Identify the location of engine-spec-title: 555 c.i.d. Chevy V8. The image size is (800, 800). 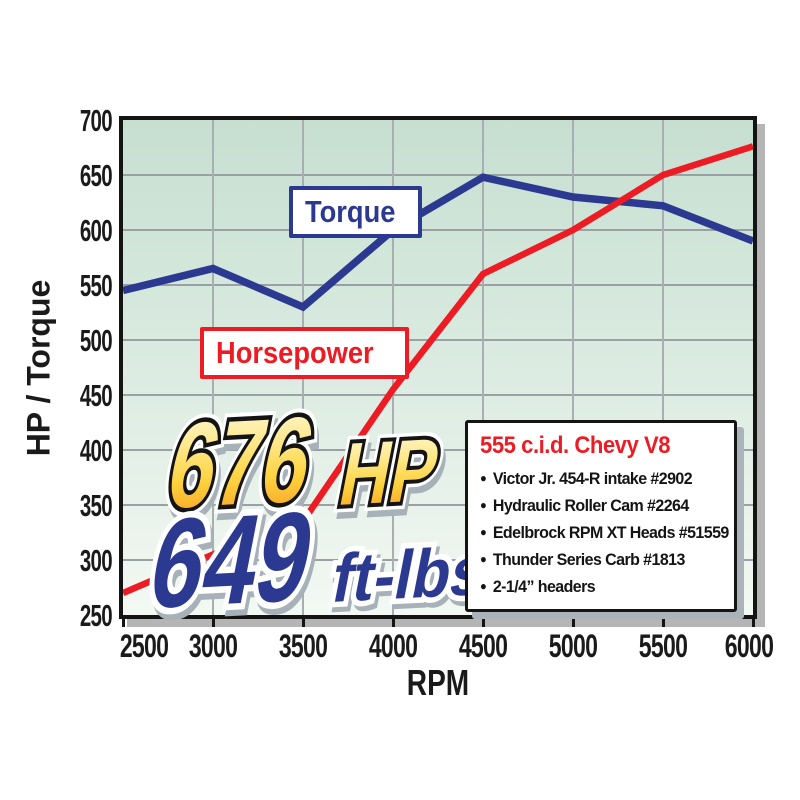
(575, 445).